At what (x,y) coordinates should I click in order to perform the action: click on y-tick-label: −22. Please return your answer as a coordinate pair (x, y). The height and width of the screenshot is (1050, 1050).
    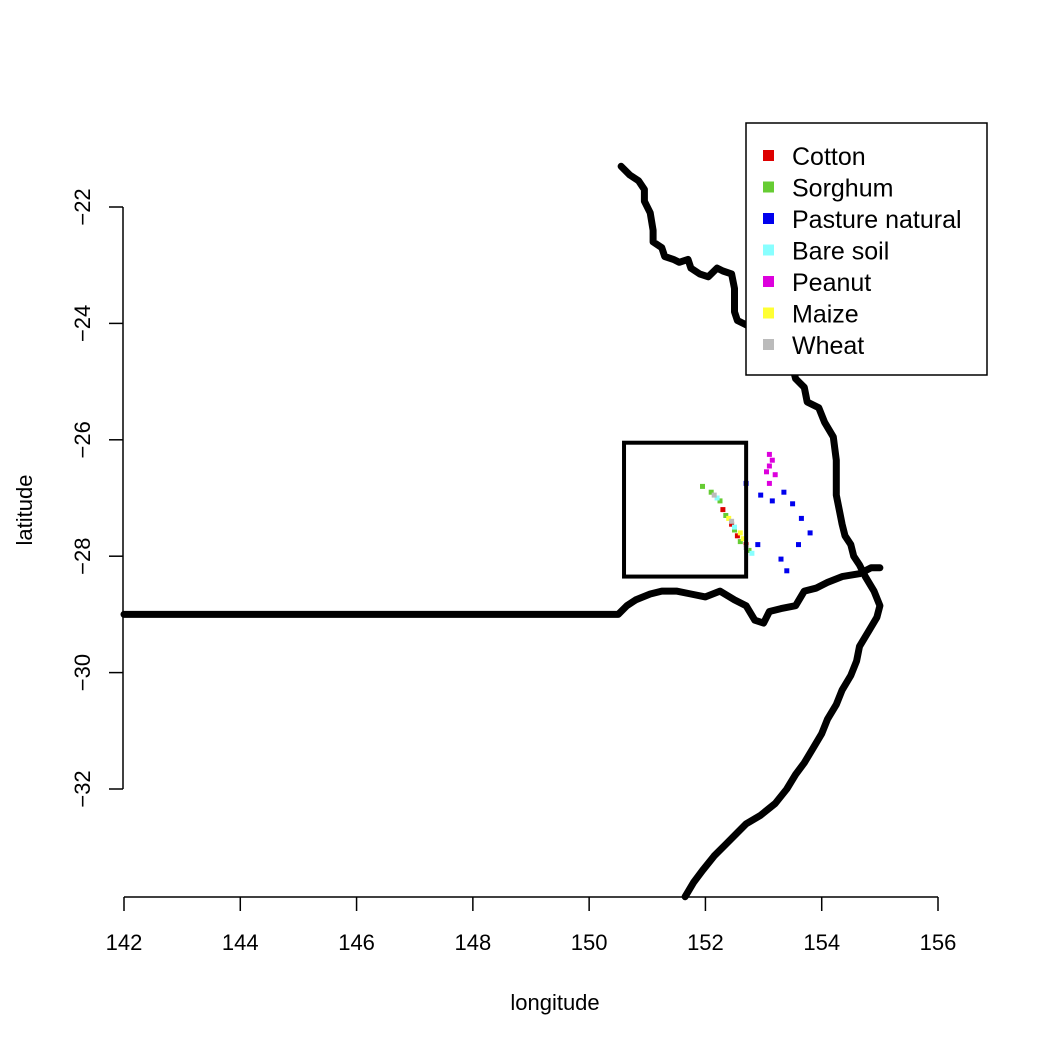
    Looking at the image, I should click on (82, 206).